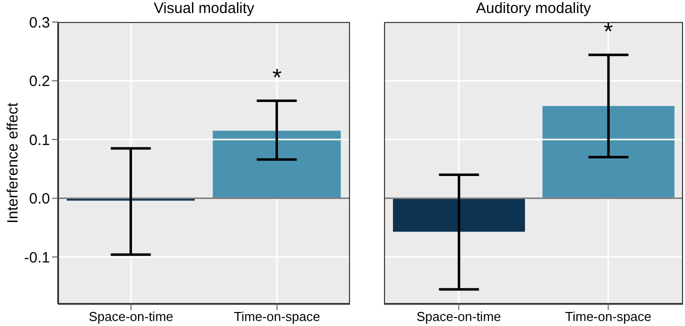 Image resolution: width=685 pixels, height=326 pixels. Describe the element at coordinates (204, 9) in the screenshot. I see `chart-title: Visual modality` at that location.